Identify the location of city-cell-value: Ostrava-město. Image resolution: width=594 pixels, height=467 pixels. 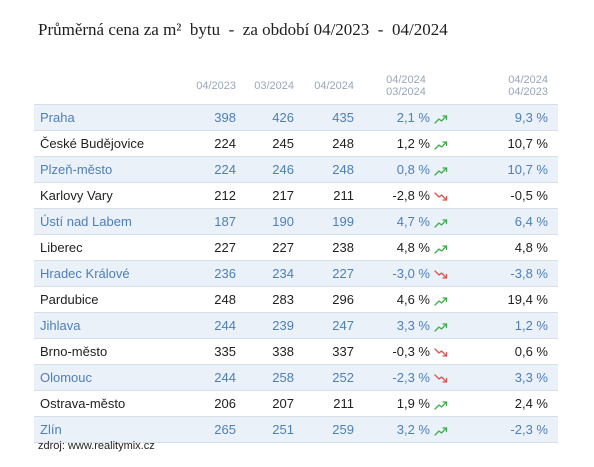
(83, 403).